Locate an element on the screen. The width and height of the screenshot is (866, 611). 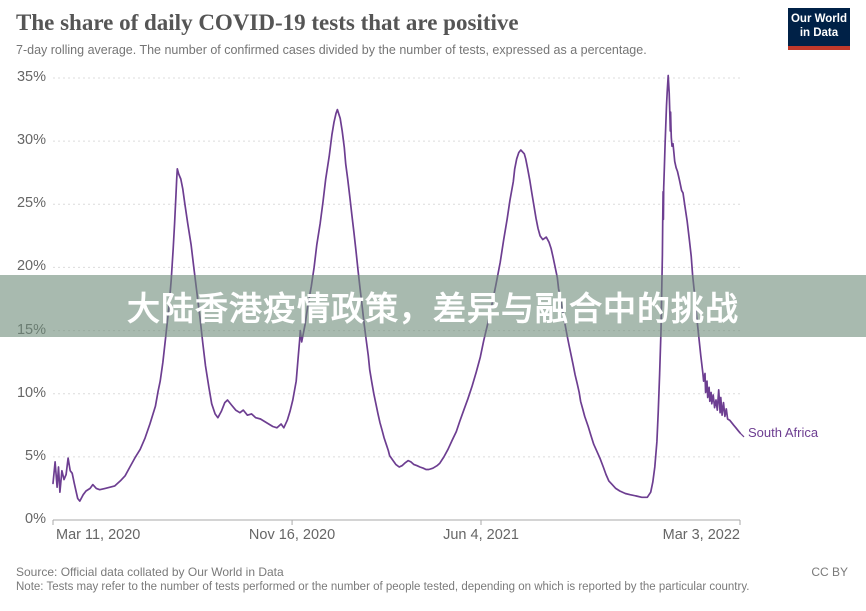
y-tick-label-0: 0% is located at coordinates (35, 519).